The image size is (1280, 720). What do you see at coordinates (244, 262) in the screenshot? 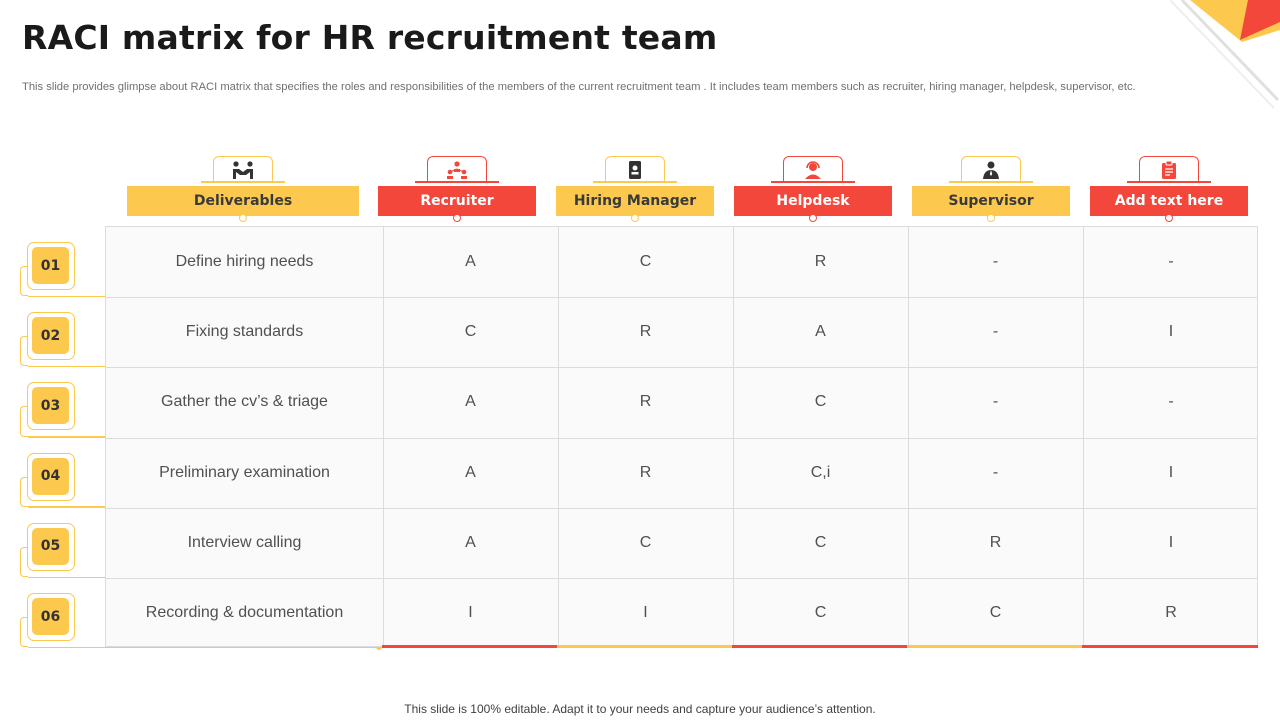
I see `deliverable-cell: Define hiring needs` at bounding box center [244, 262].